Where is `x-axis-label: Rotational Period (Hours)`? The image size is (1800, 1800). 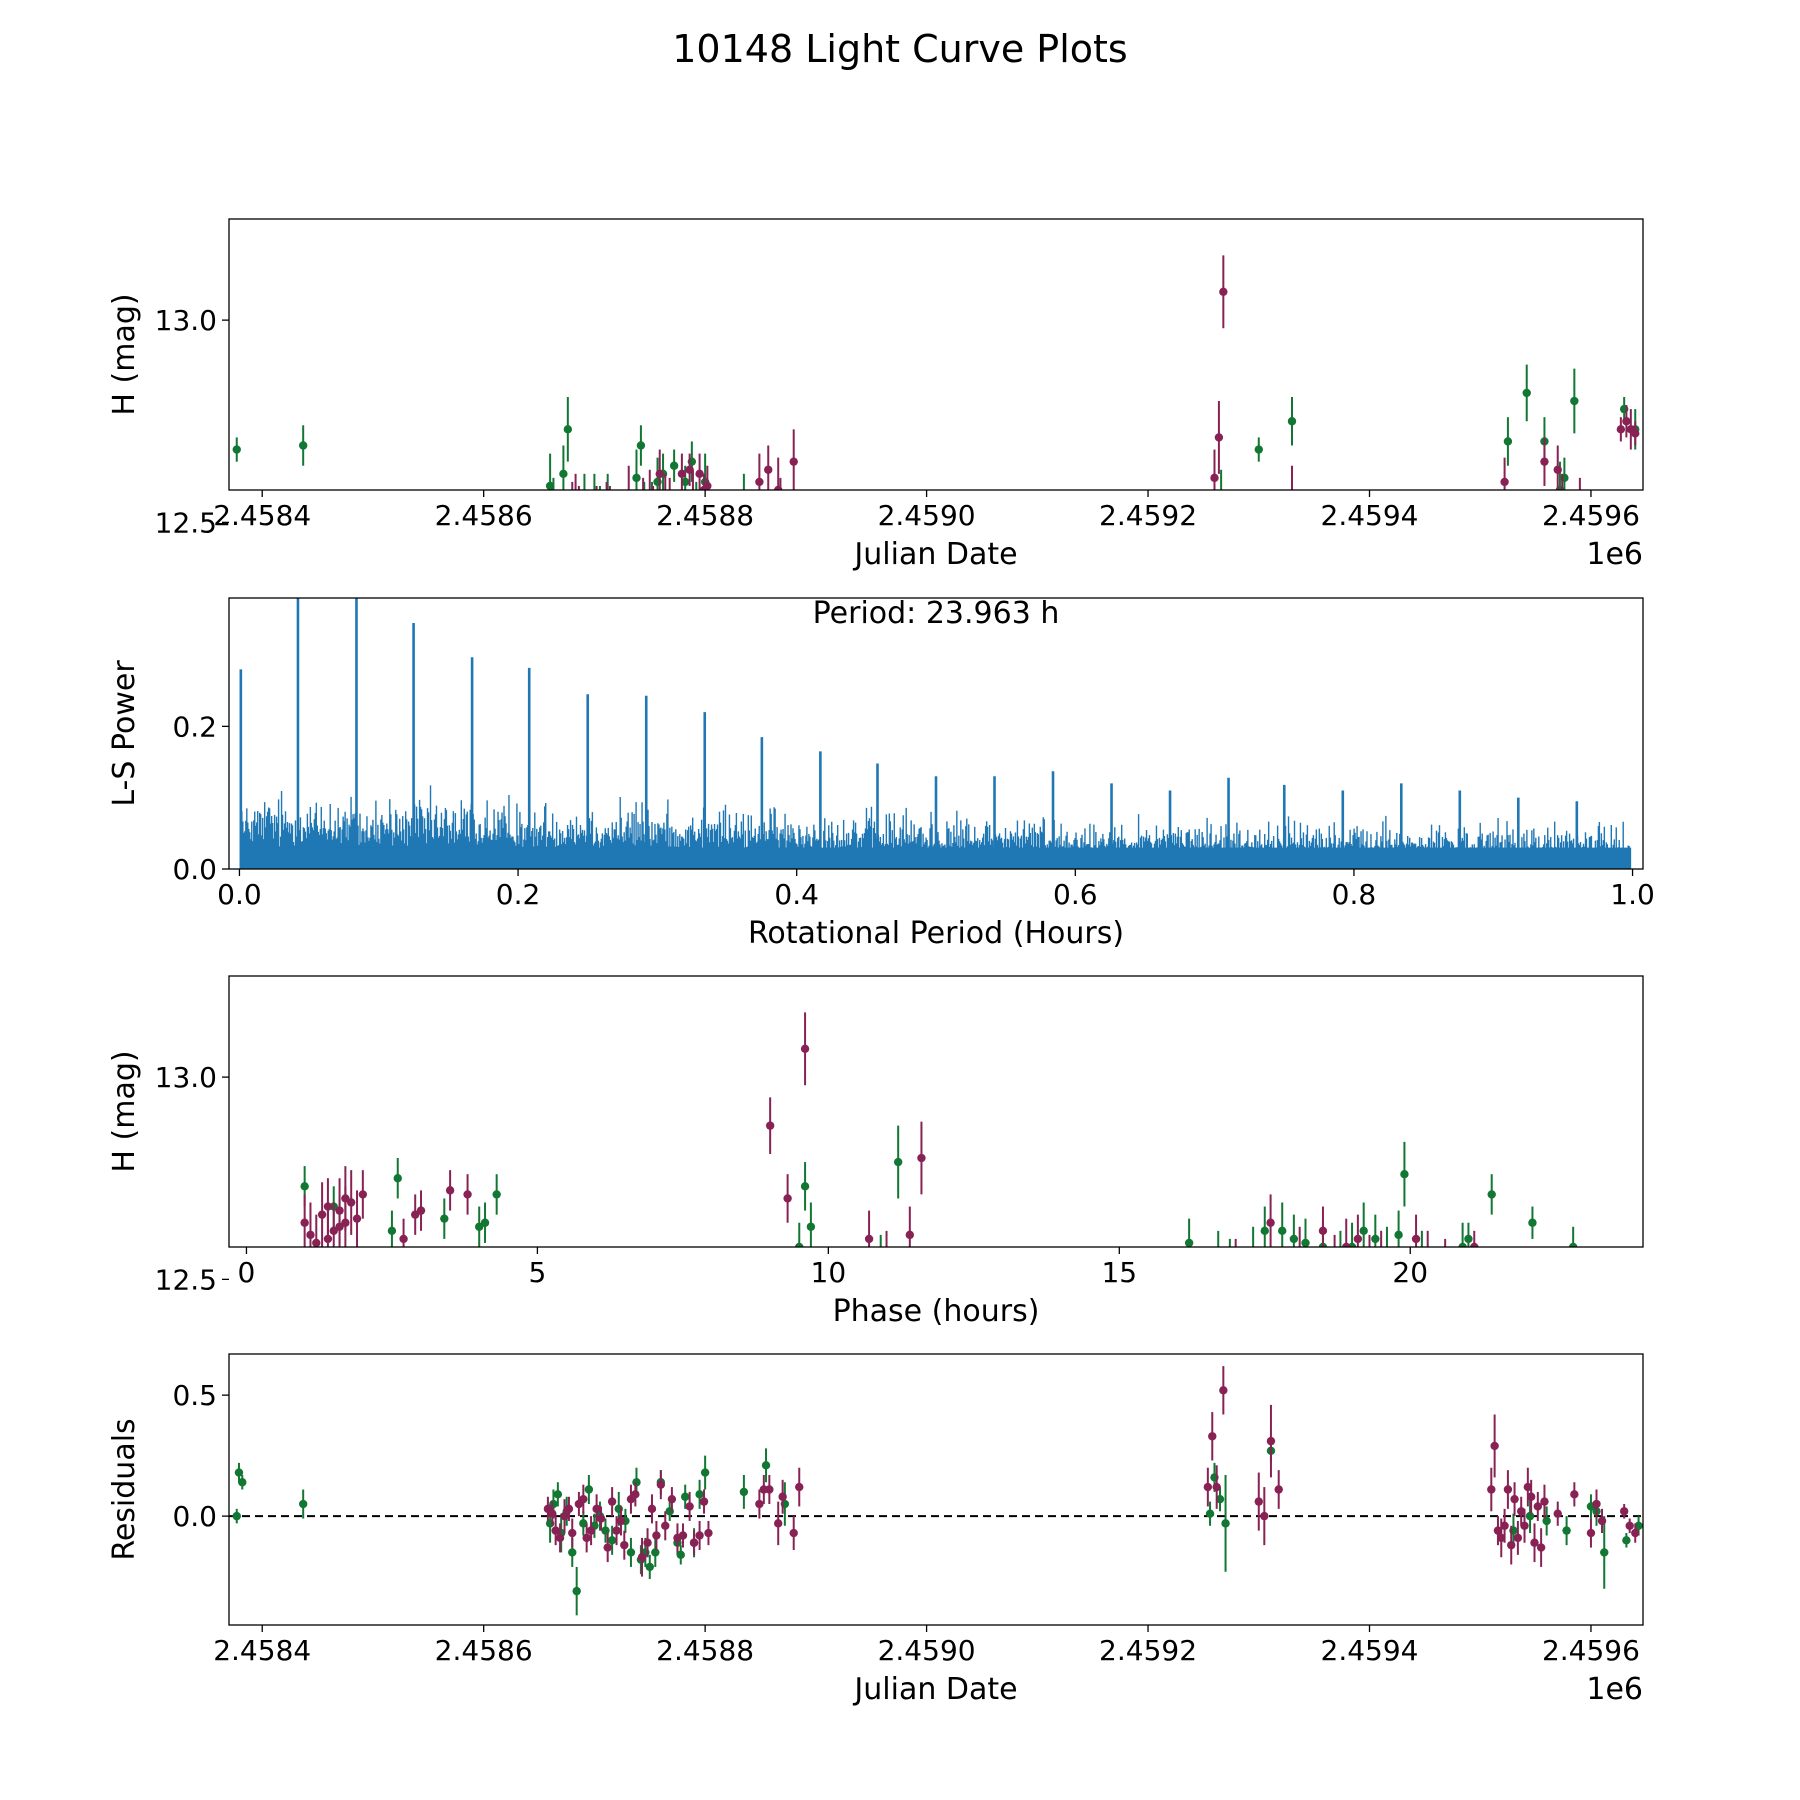
x-axis-label: Rotational Period (Hours) is located at coordinates (936, 933).